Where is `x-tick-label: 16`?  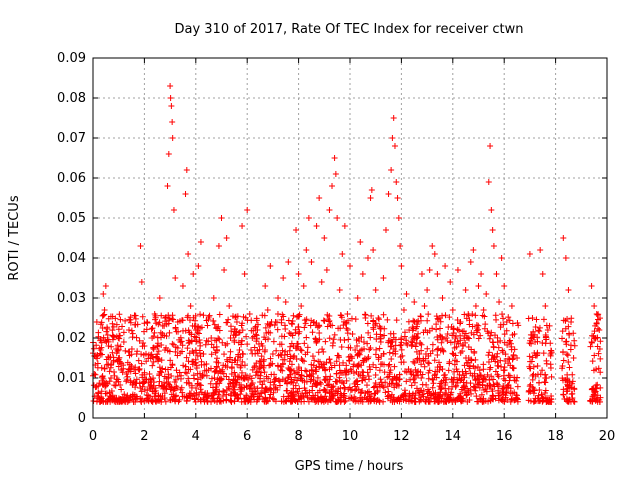
x-tick-label: 16 is located at coordinates (504, 436).